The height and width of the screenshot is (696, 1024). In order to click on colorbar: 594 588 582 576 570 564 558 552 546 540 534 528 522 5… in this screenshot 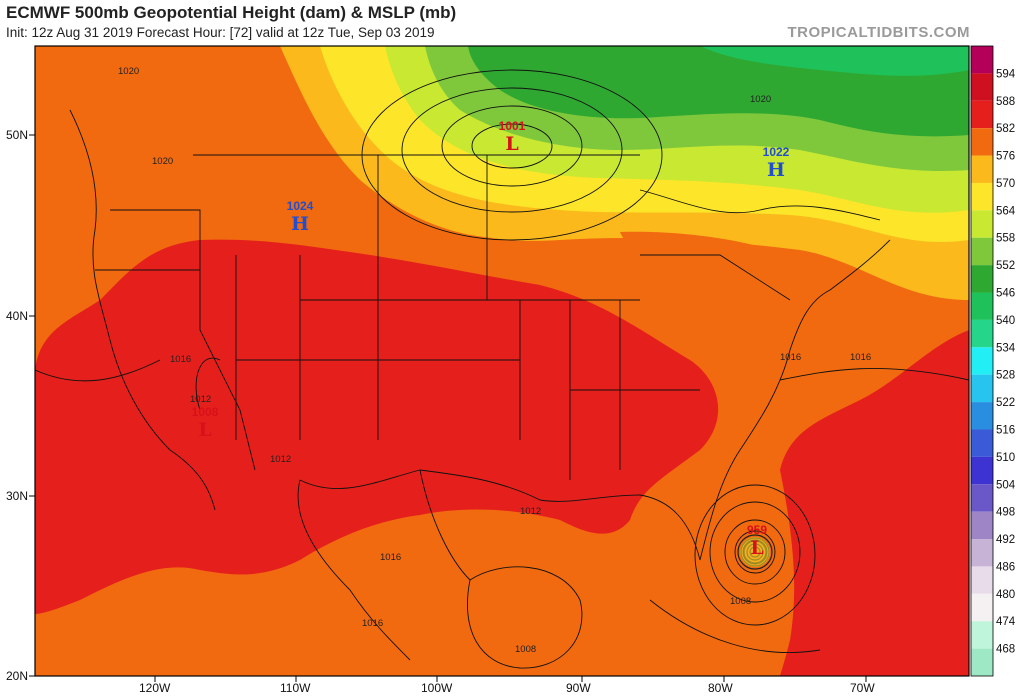, I will do `click(993, 361)`.